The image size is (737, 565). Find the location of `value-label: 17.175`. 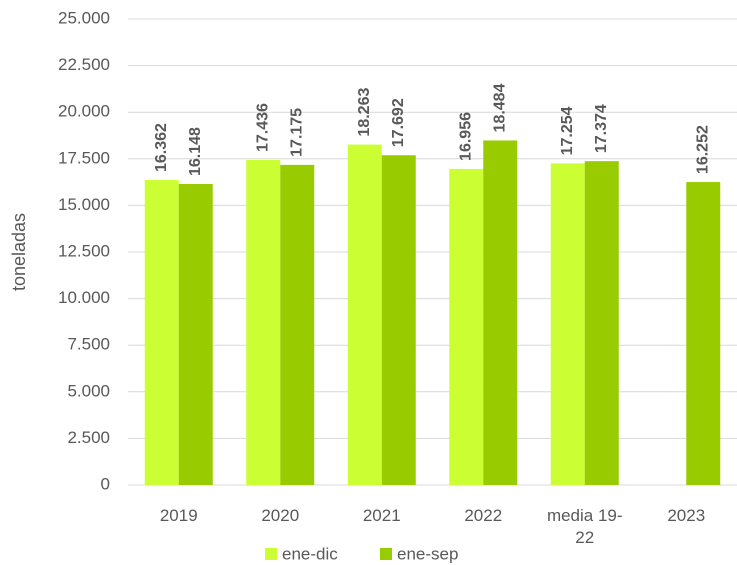

value-label: 17.175 is located at coordinates (296, 132).